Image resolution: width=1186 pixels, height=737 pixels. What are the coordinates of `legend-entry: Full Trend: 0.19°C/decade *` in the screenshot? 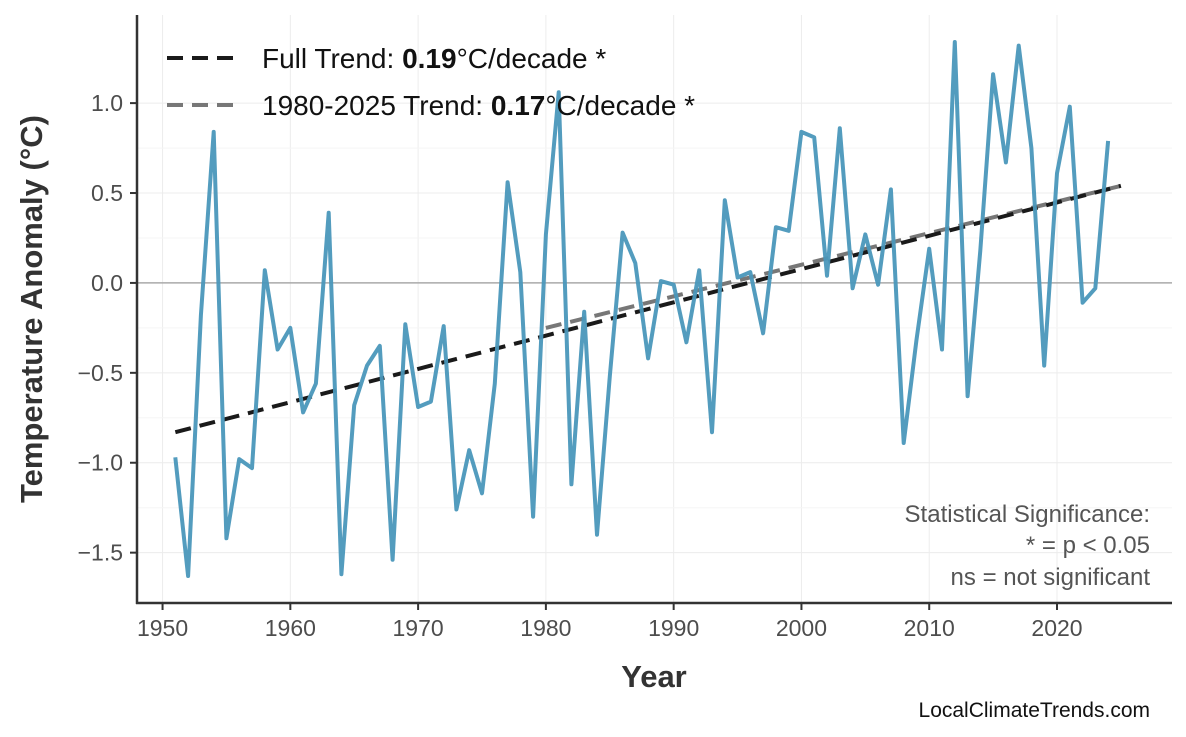 It's located at (434, 58).